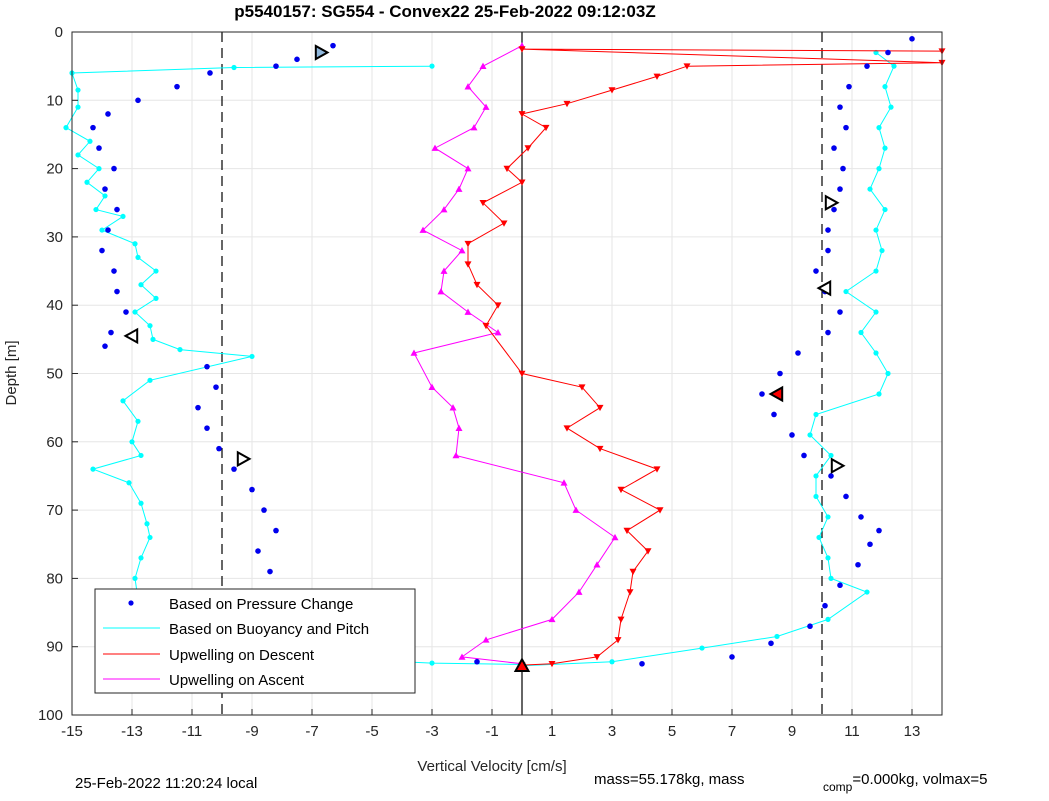  What do you see at coordinates (166, 783) in the screenshot?
I see `footer-local-time: 25-Feb-2022 11:20:24 local` at bounding box center [166, 783].